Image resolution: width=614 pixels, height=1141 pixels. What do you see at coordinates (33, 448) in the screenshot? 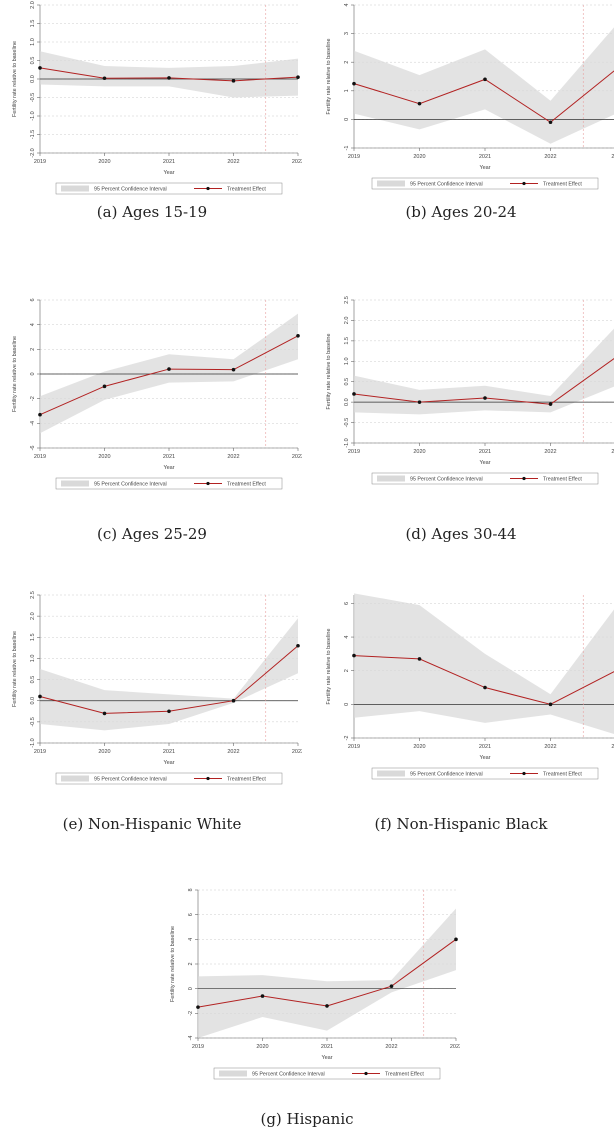
I see `y-tick-label: -6` at bounding box center [33, 448].